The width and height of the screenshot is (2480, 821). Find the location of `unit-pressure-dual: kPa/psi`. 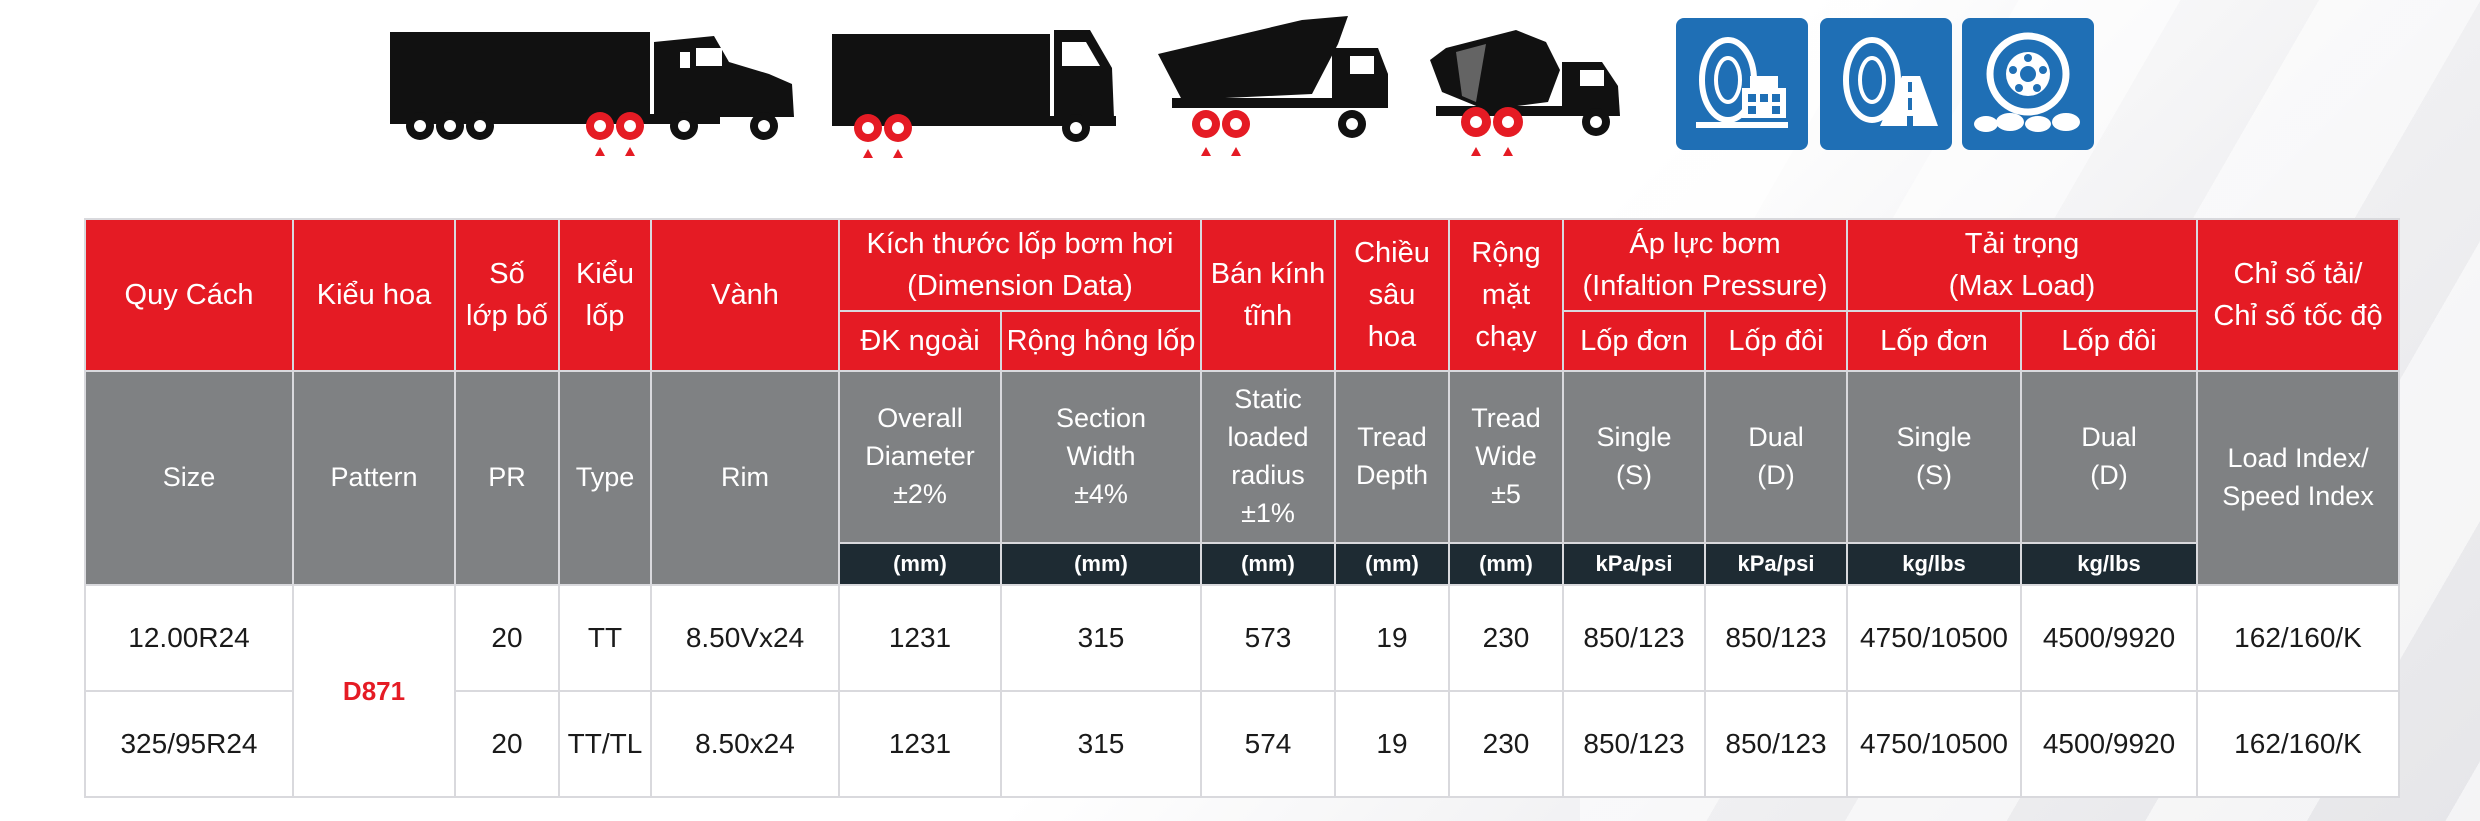

unit-pressure-dual: kPa/psi is located at coordinates (1776, 564).